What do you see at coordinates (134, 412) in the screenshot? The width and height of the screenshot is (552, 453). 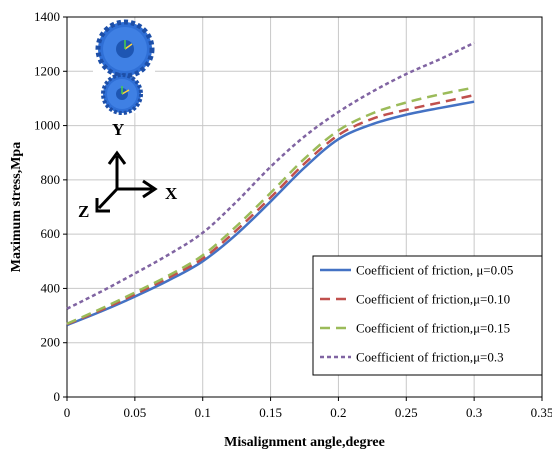 I see `x-tick-label: 0.05` at bounding box center [134, 412].